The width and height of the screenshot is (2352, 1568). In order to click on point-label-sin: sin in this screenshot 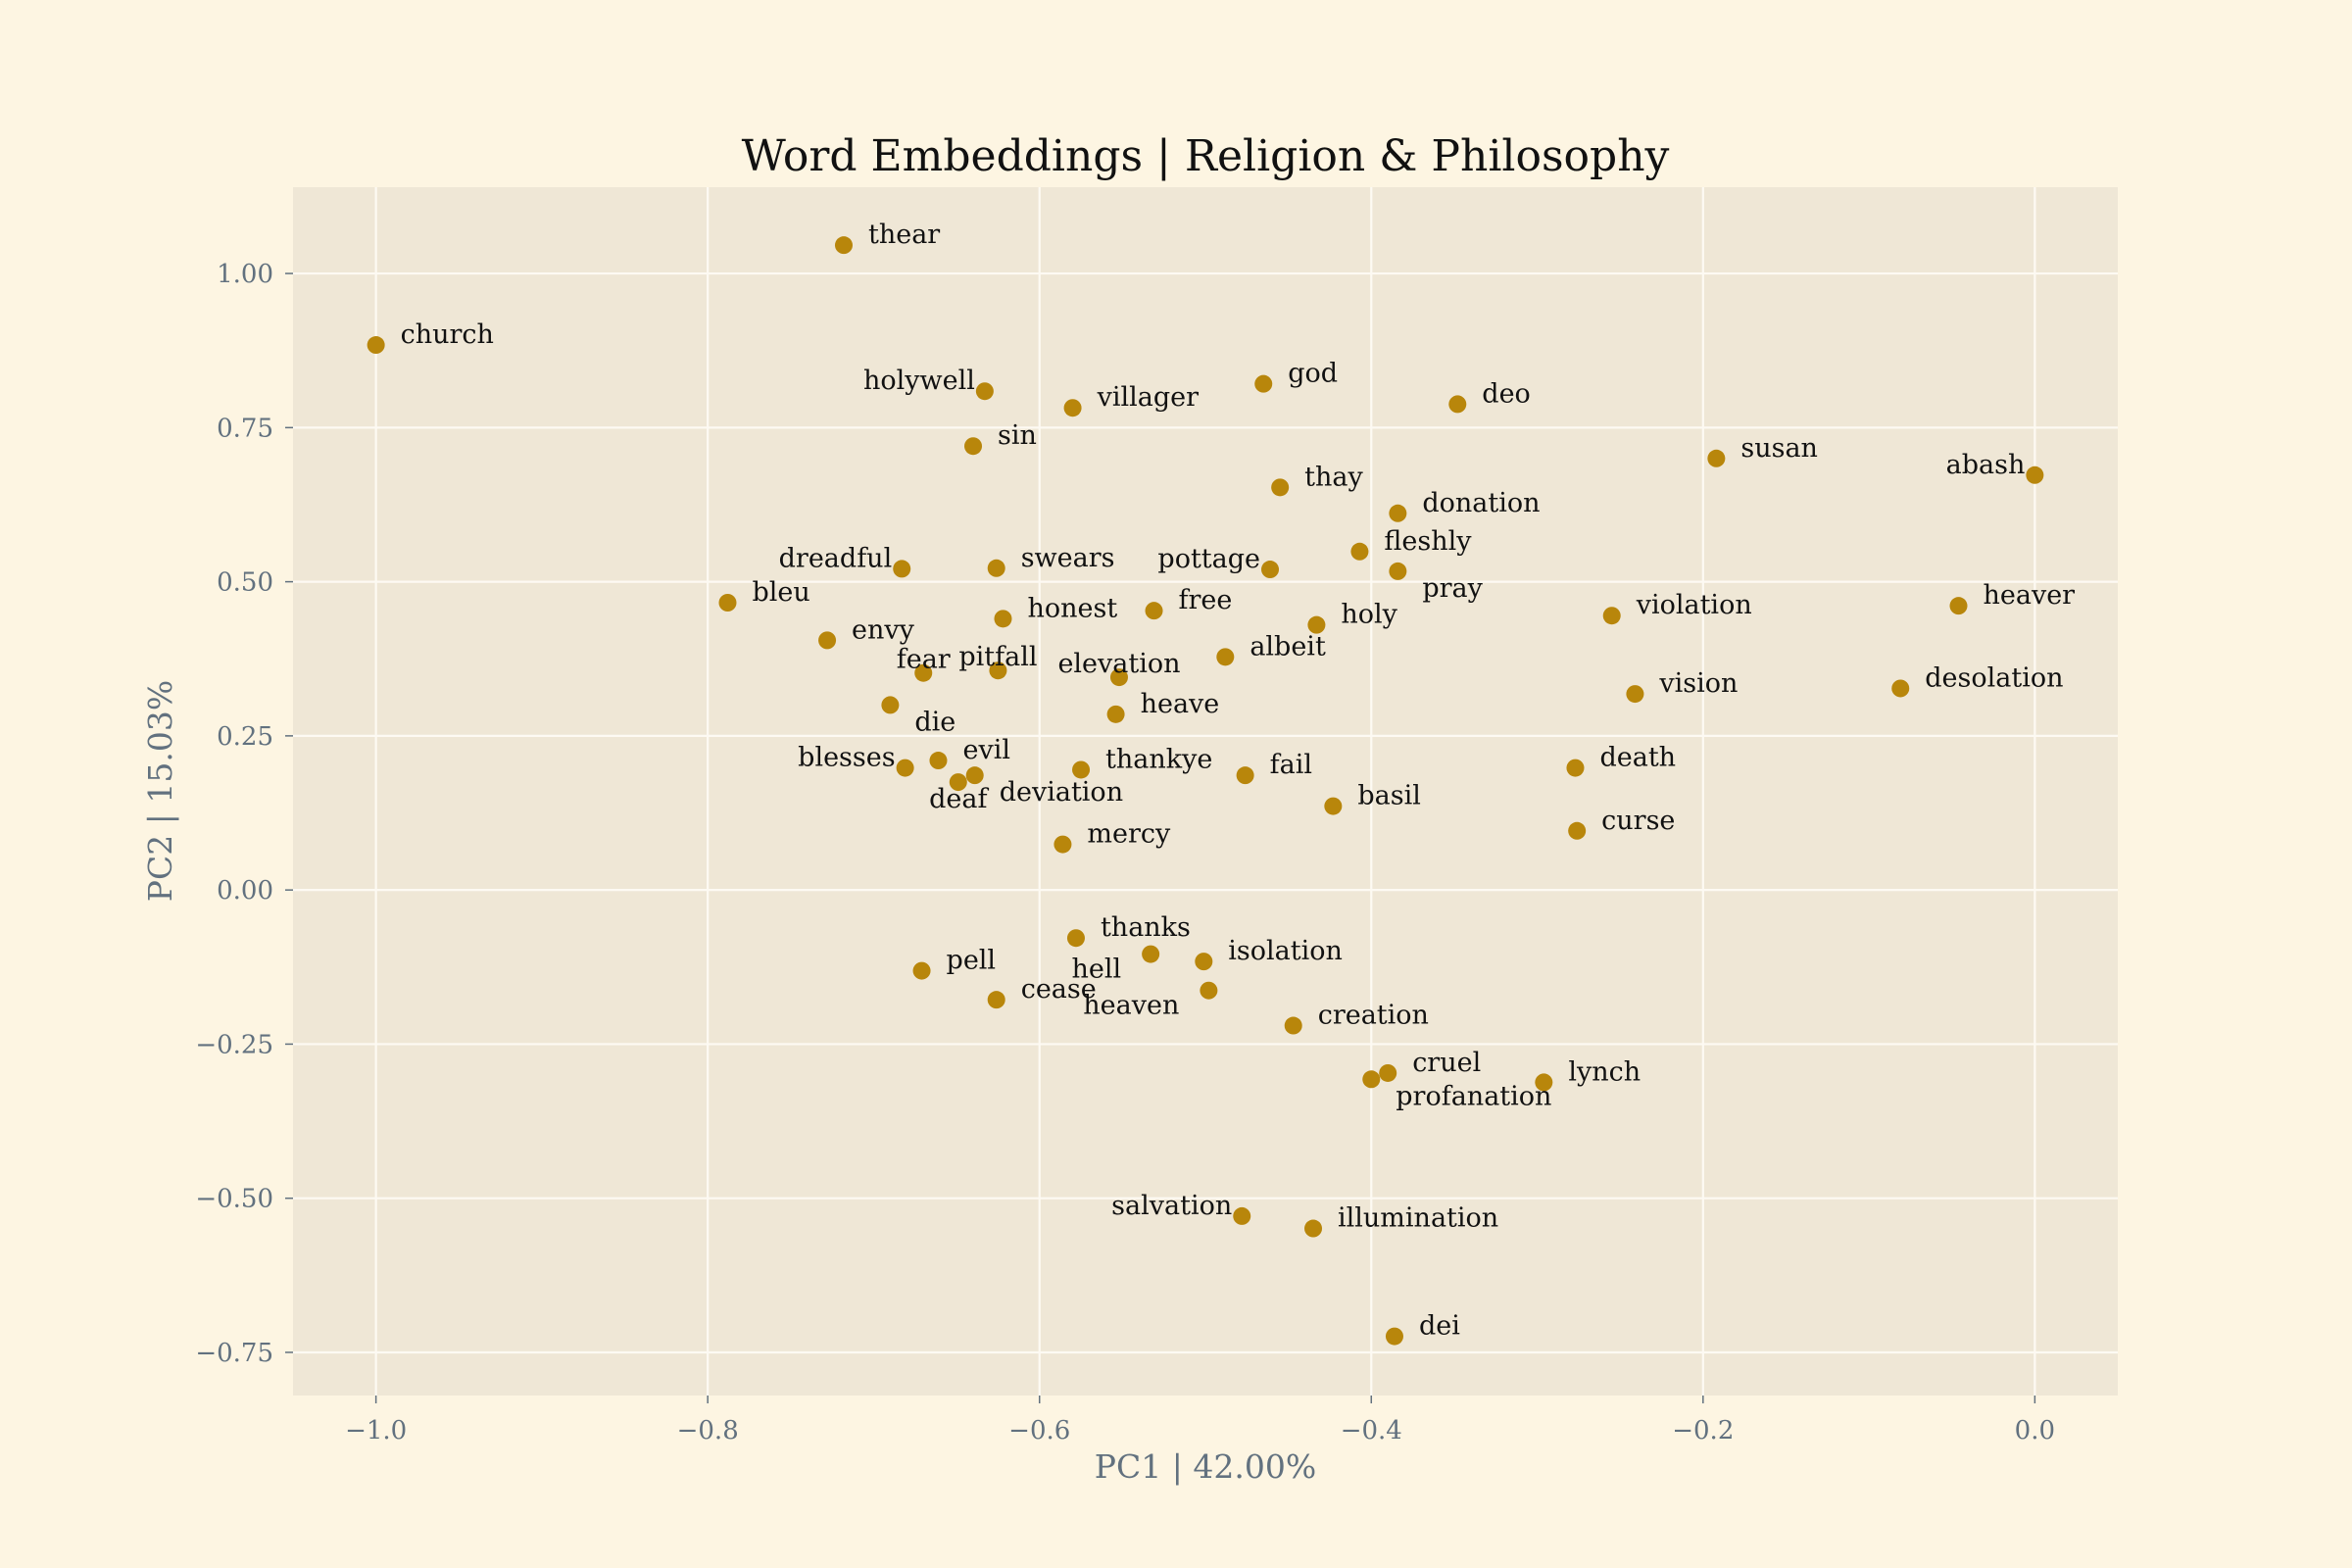, I will do `click(1017, 435)`.